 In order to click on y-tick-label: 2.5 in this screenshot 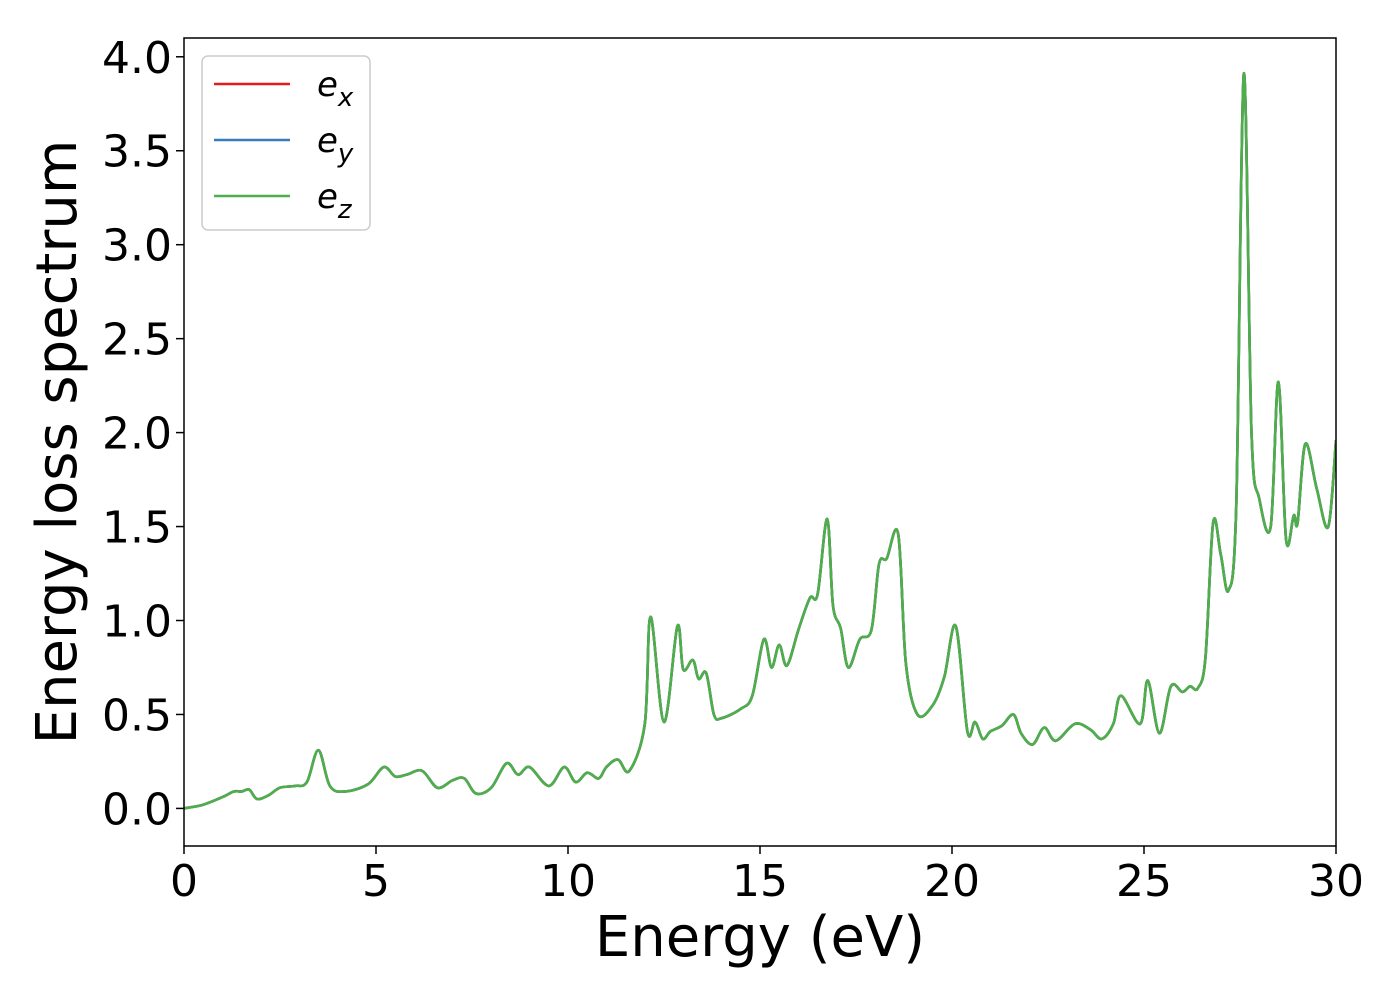, I will do `click(137, 340)`.